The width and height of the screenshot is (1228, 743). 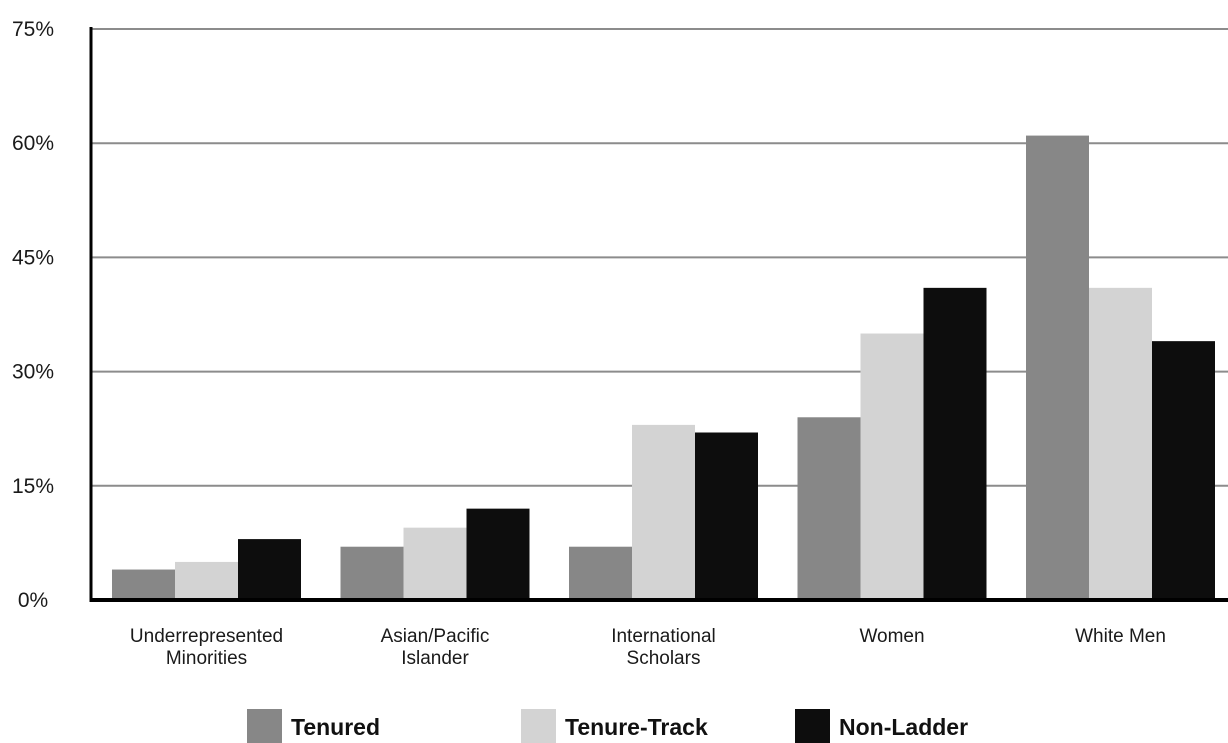 What do you see at coordinates (33, 257) in the screenshot?
I see `y-tick-label: 45%` at bounding box center [33, 257].